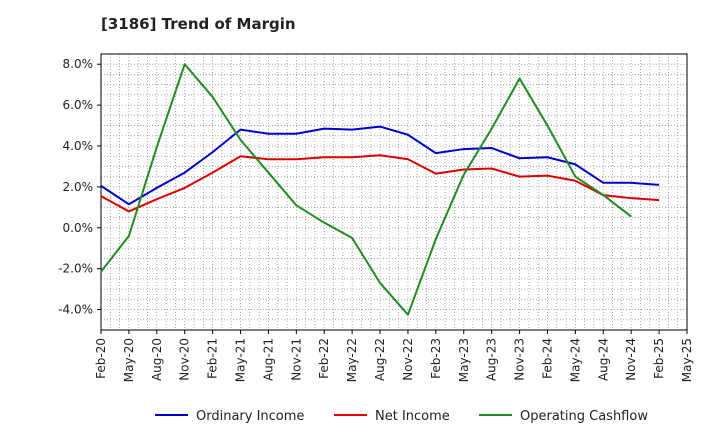 The height and width of the screenshot is (444, 720). Describe the element at coordinates (78, 105) in the screenshot. I see `y-tick-label: 6.0%` at that location.